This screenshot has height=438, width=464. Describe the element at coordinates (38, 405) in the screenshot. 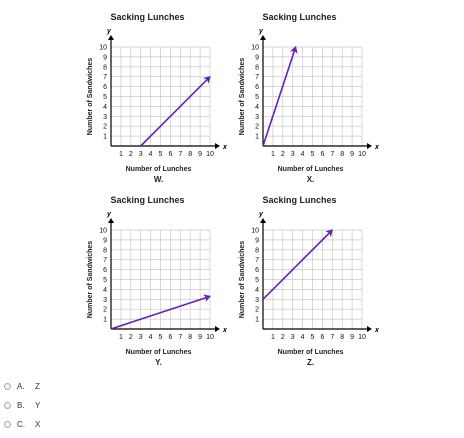

I see `option-b-text: Y` at that location.